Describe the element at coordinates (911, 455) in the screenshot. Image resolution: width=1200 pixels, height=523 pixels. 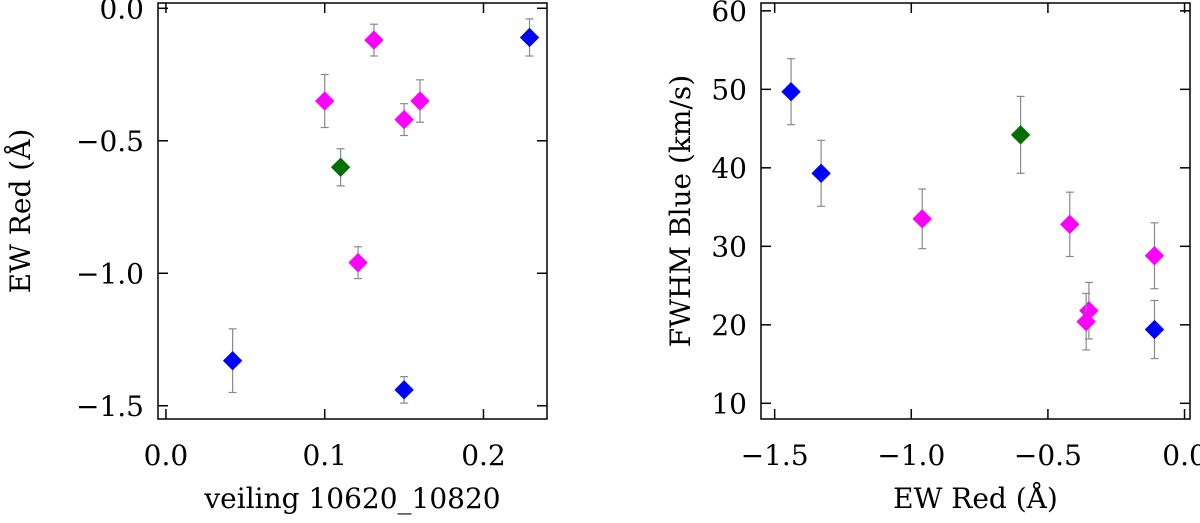
I see `x-tick-label: −1.0` at that location.